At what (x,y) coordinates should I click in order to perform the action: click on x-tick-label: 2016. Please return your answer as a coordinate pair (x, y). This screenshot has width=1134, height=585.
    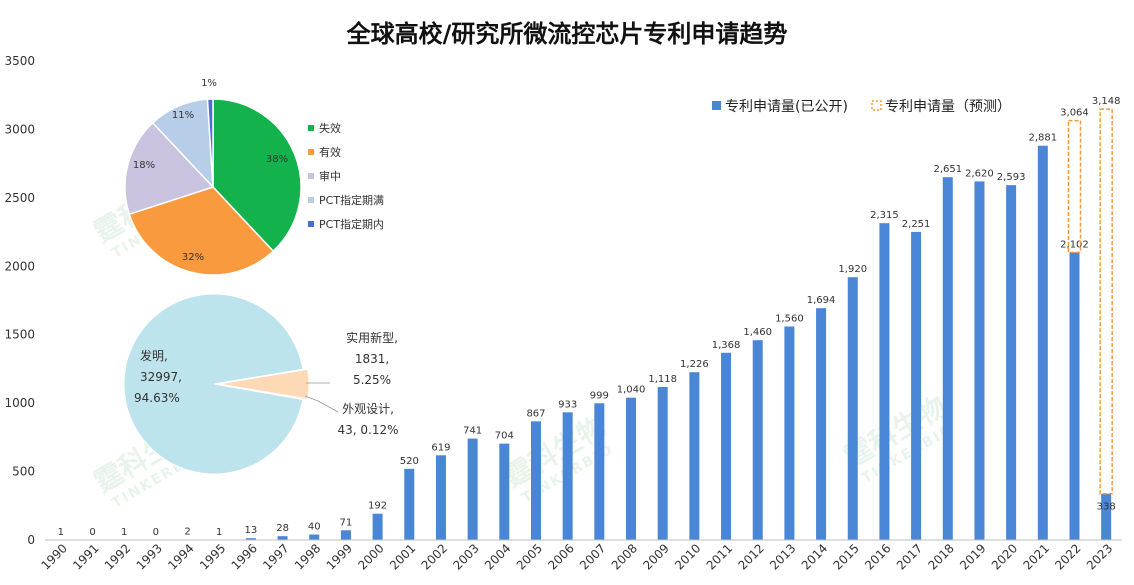
    Looking at the image, I should click on (877, 556).